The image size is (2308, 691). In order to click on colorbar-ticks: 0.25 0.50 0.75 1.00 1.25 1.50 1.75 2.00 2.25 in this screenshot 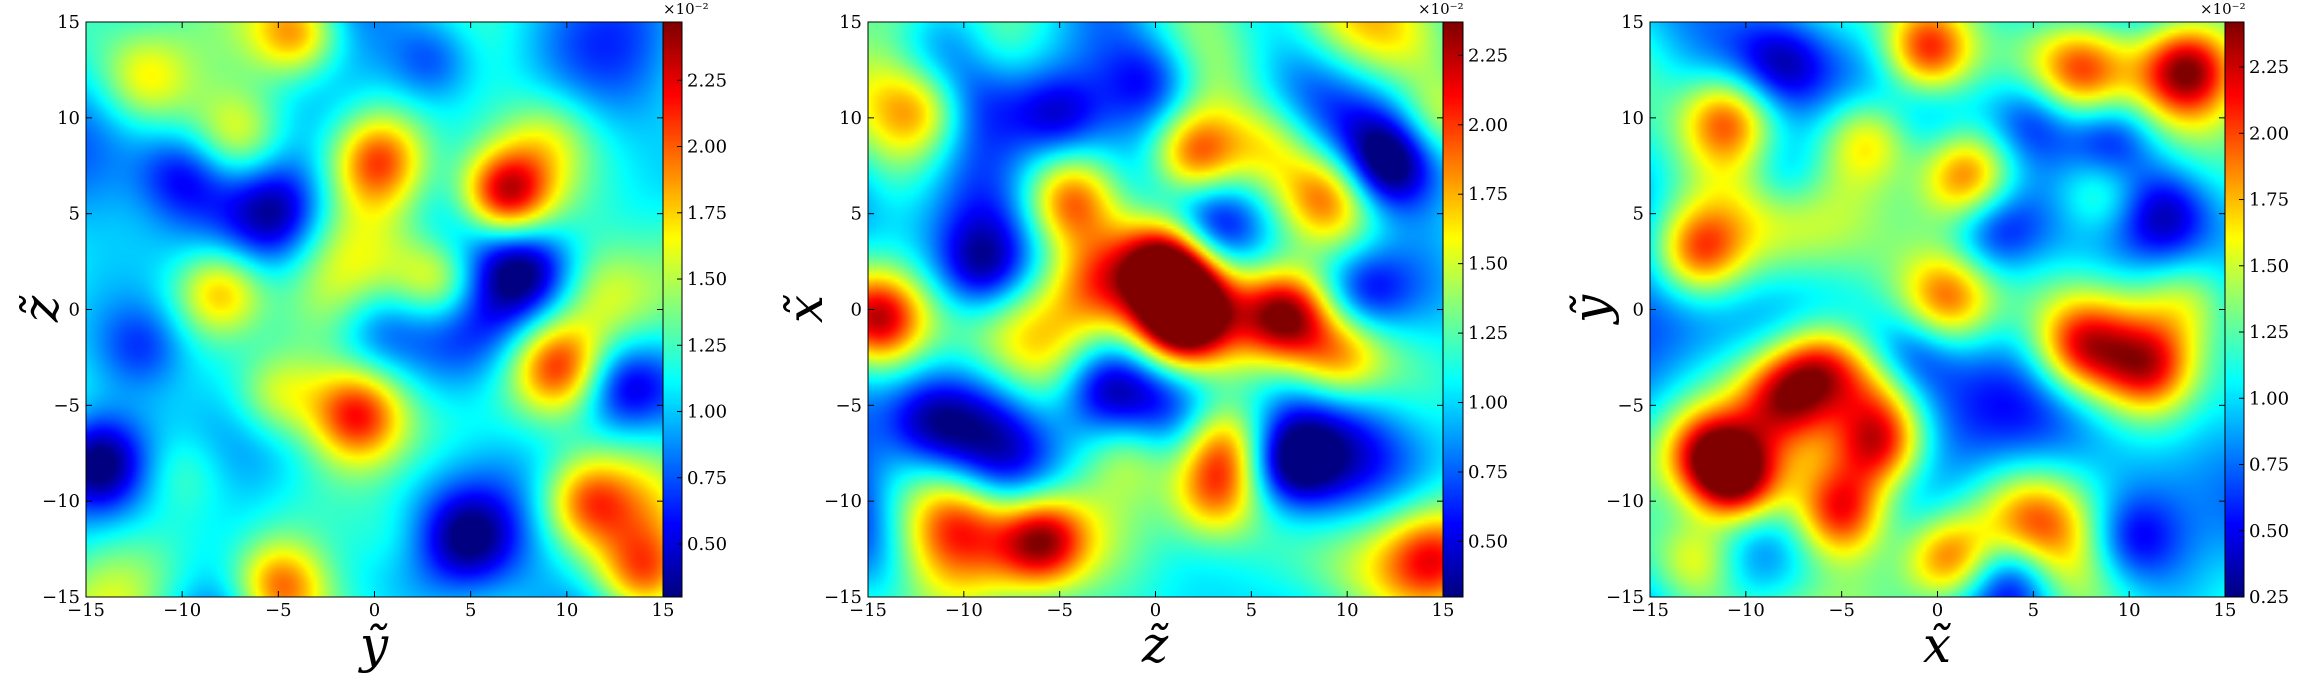, I will do `click(2264, 332)`.